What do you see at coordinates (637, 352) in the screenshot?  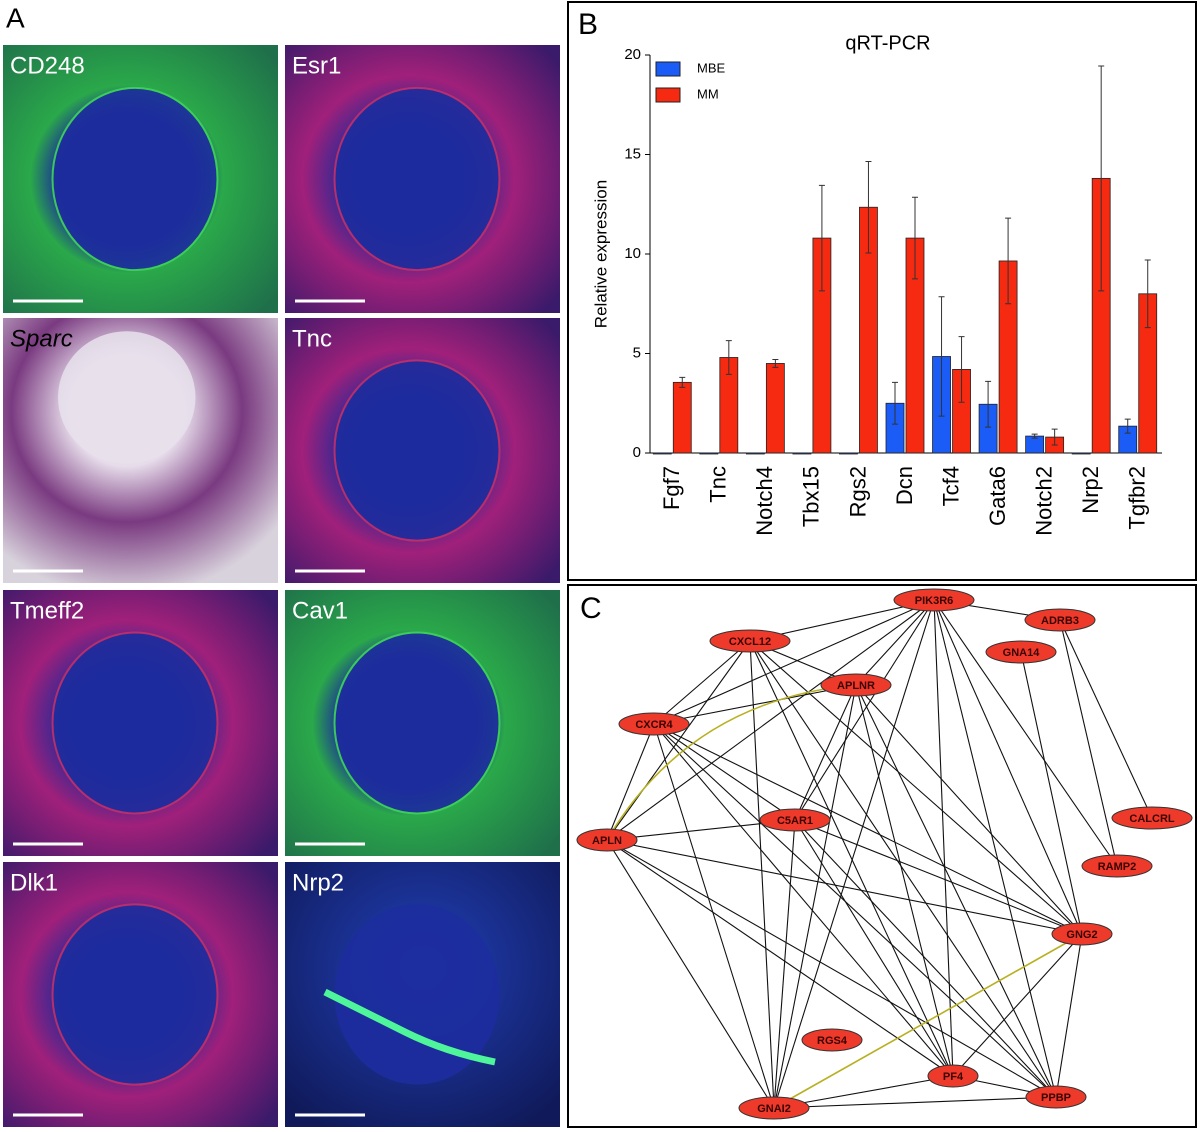 I see `y-tick-label: 5` at bounding box center [637, 352].